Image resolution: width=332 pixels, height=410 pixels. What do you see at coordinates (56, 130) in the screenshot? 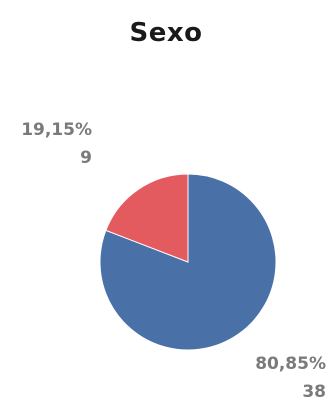
I see `slice-percent-label: 19,15%` at bounding box center [56, 130].